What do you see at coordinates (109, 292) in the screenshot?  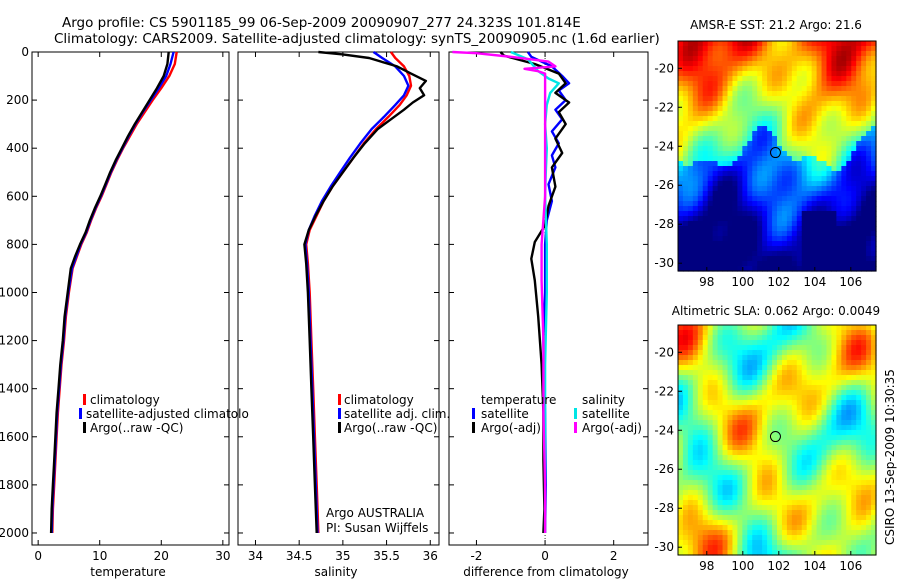 I see `series-line-argo-raw-qc-` at bounding box center [109, 292].